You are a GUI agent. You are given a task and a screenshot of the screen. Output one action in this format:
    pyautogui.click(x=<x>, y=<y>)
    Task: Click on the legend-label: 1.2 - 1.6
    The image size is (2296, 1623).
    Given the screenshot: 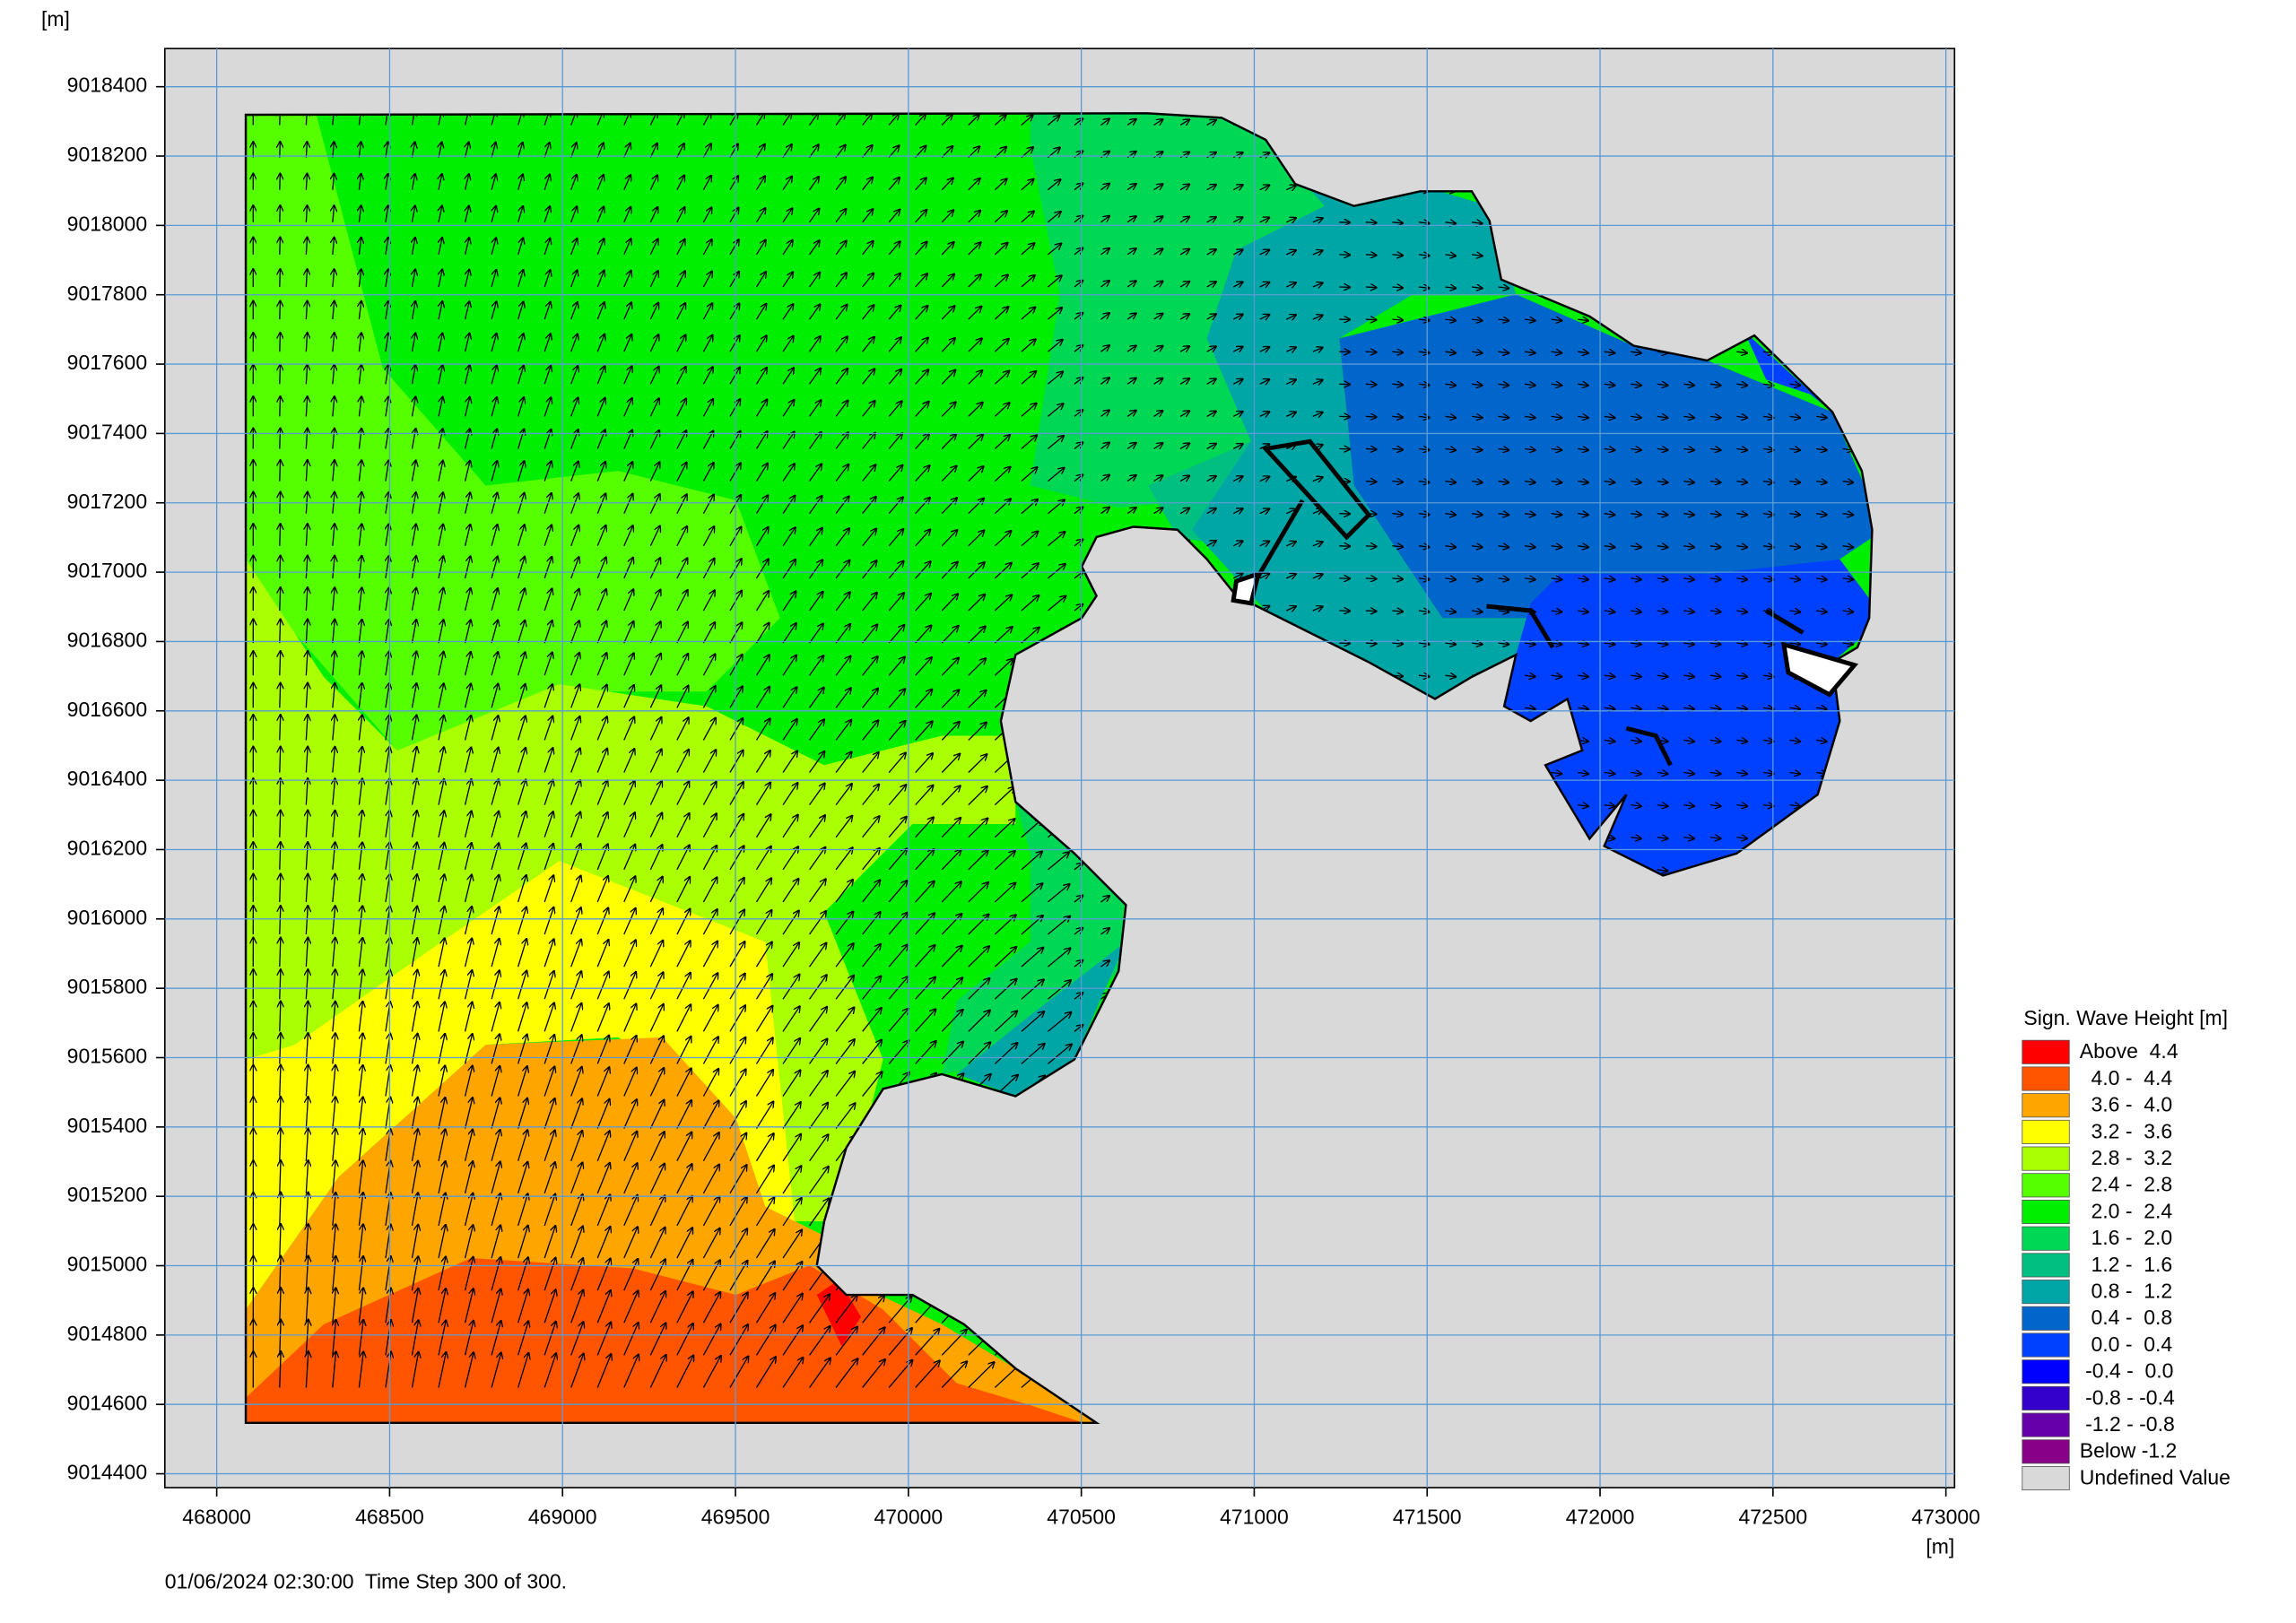 What is the action you would take?
    pyautogui.click(x=2126, y=1264)
    